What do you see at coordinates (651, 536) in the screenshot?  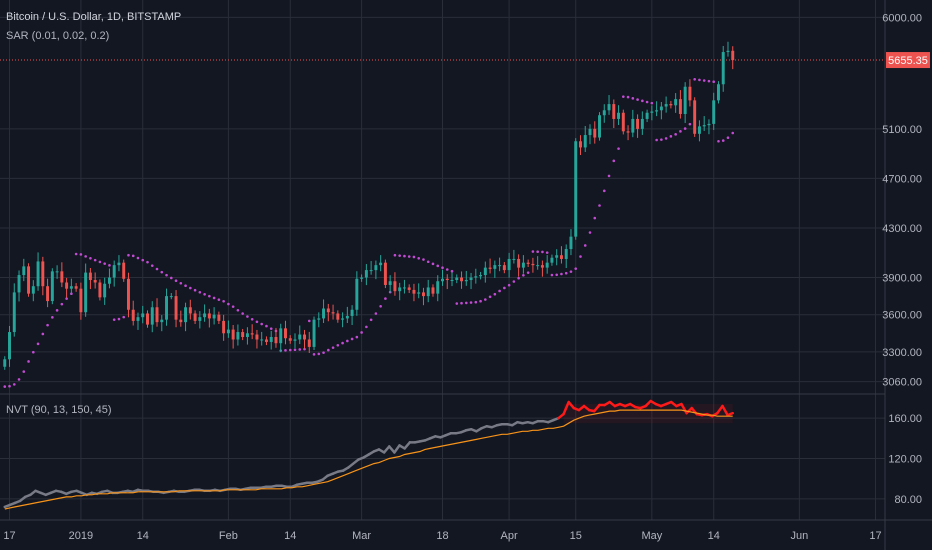 I see `time-tick-label: May` at bounding box center [651, 536].